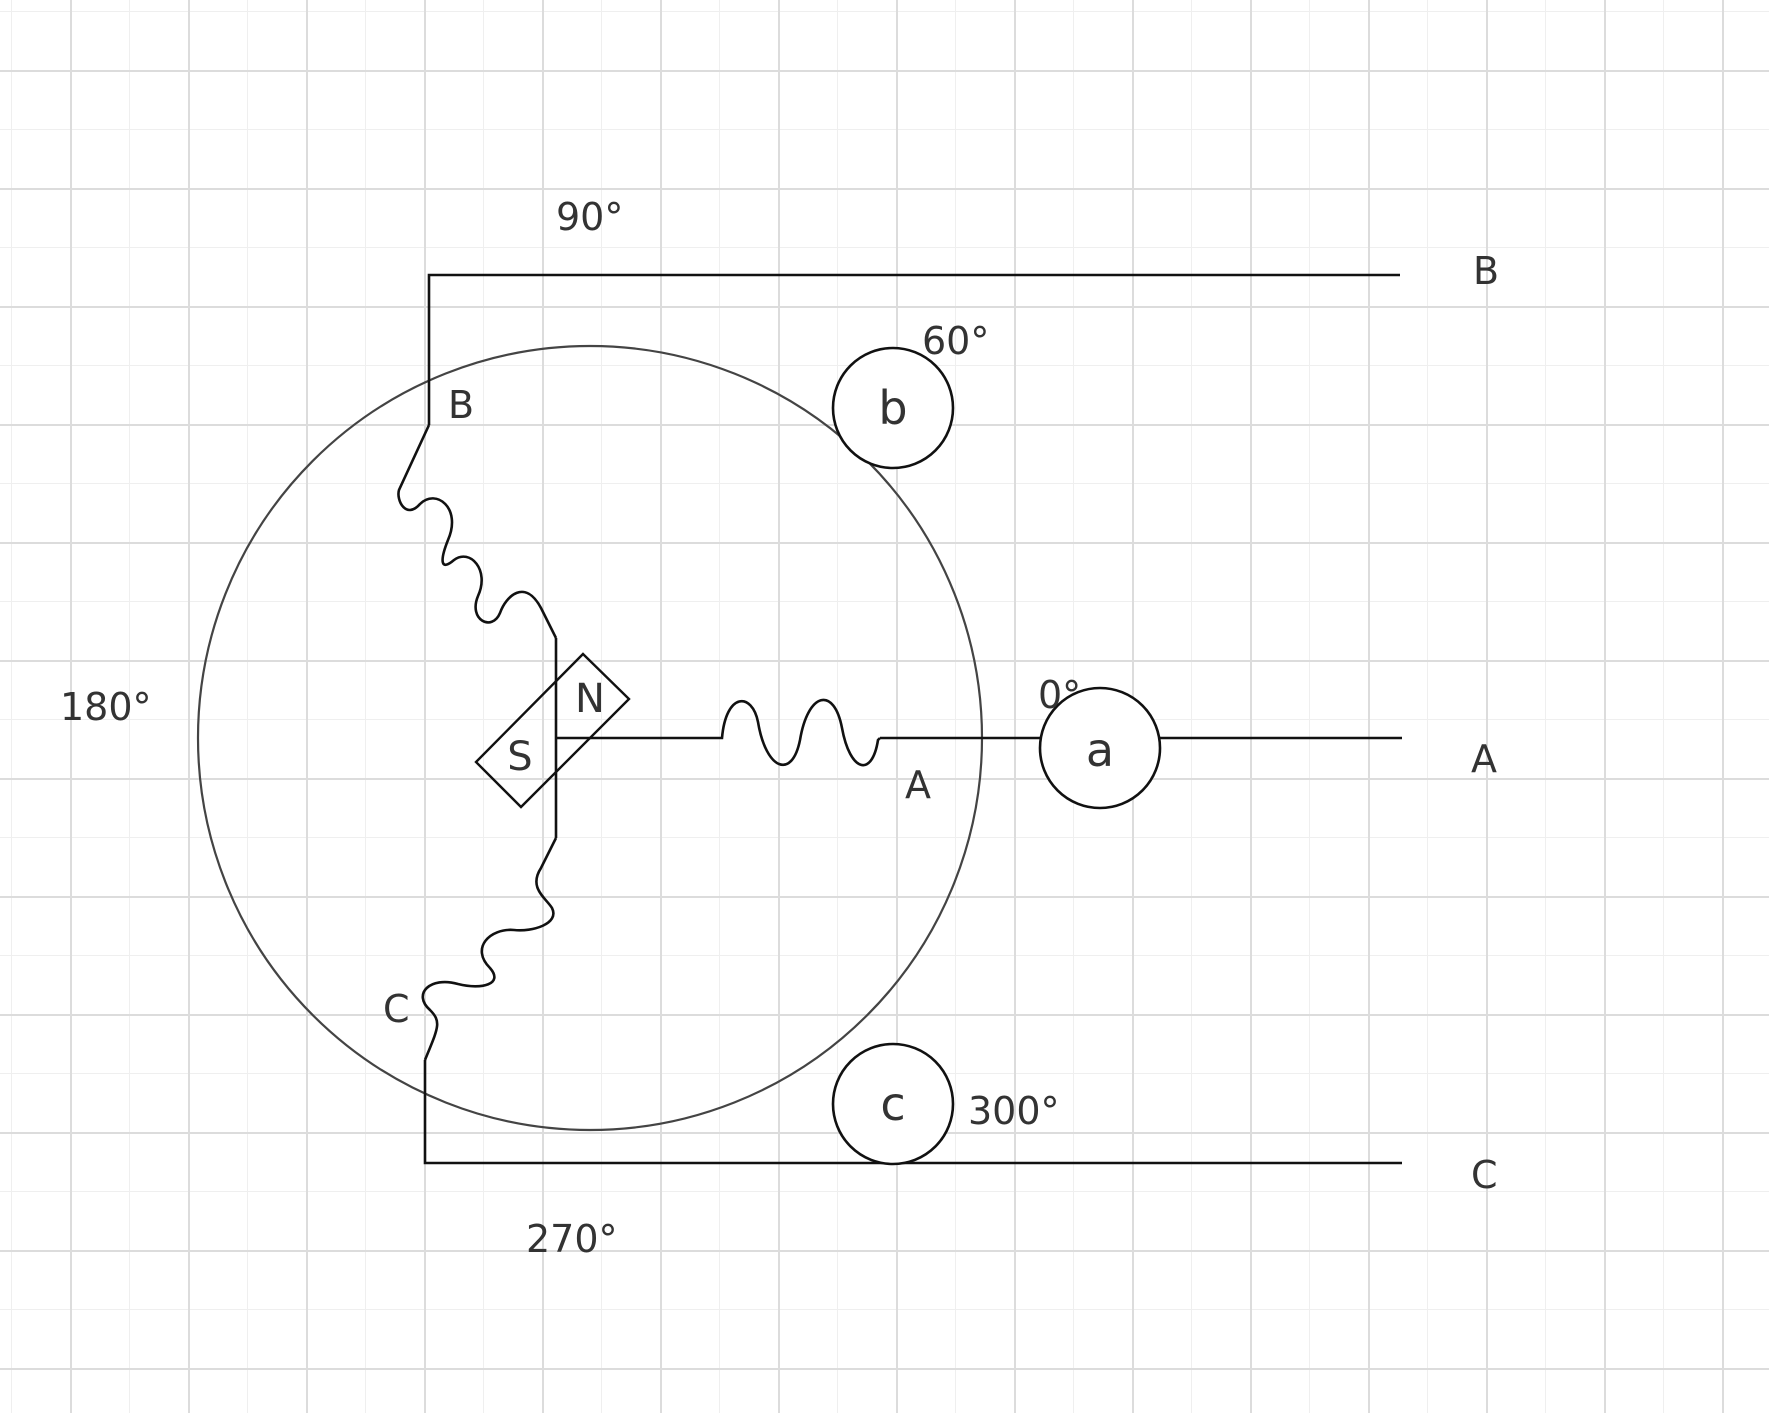  What do you see at coordinates (1059, 695) in the screenshot?
I see `angle-0-label: 0°` at bounding box center [1059, 695].